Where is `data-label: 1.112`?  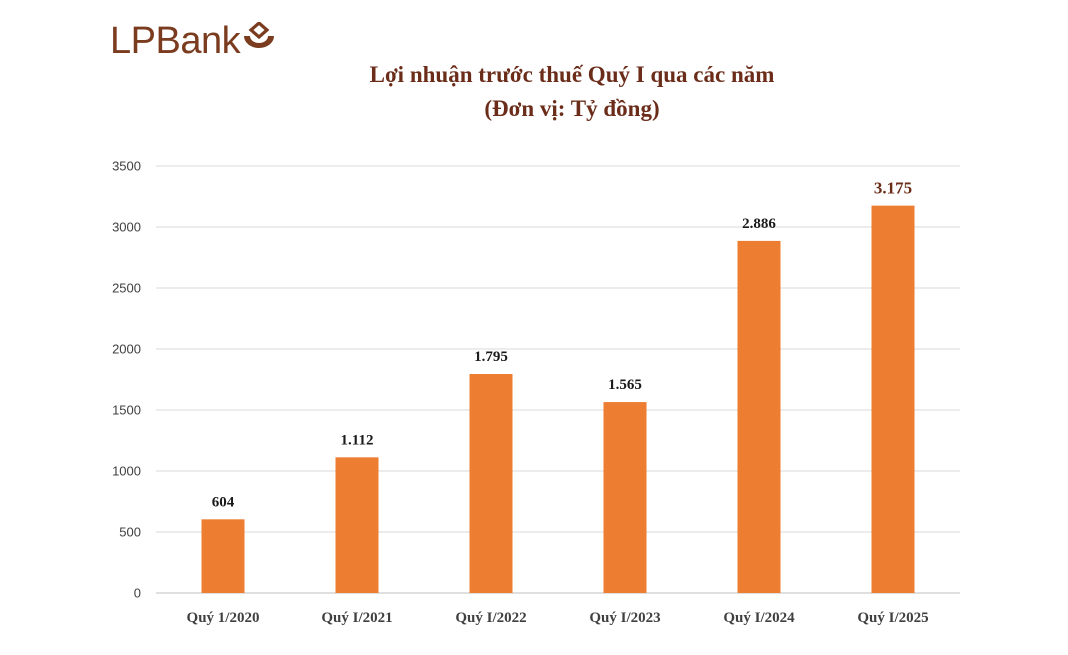
data-label: 1.112 is located at coordinates (357, 440).